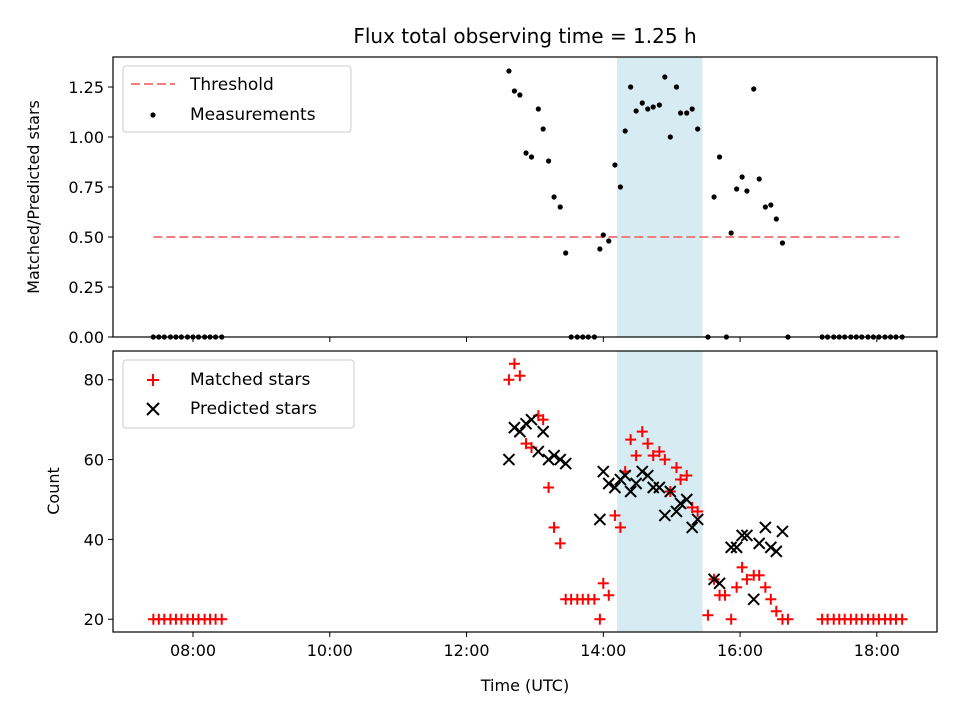  I want to click on y-tick-label: 1.25, so click(86, 87).